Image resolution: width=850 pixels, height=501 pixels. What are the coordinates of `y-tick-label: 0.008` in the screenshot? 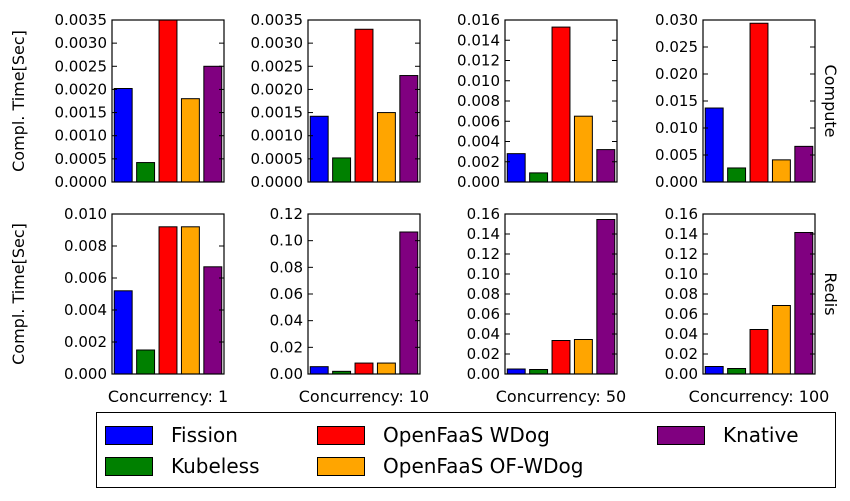 It's located at (85, 246).